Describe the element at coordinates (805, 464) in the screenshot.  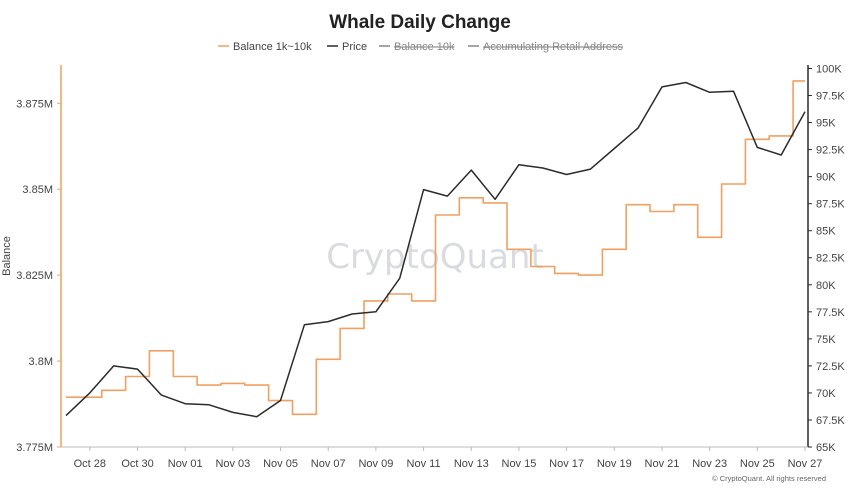
I see `x-tick-label: Nov 27` at that location.